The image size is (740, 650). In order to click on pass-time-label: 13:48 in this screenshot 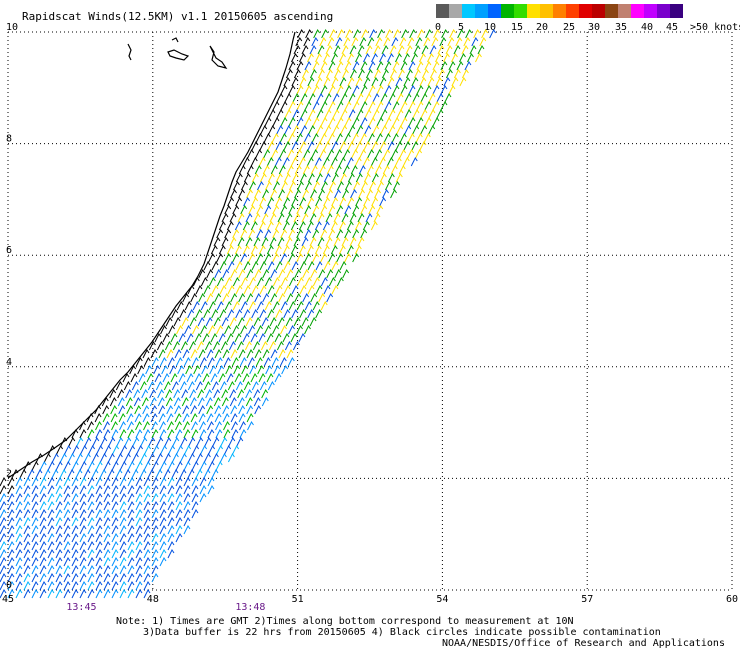, I will do `click(250, 607)`.